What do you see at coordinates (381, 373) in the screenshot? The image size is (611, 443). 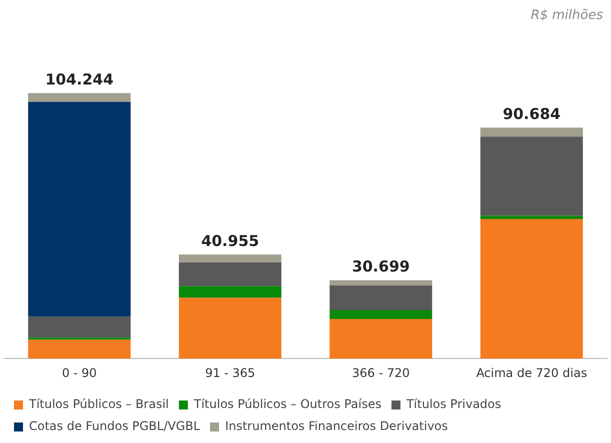 I see `x-tick-label: 366 - 720` at bounding box center [381, 373].